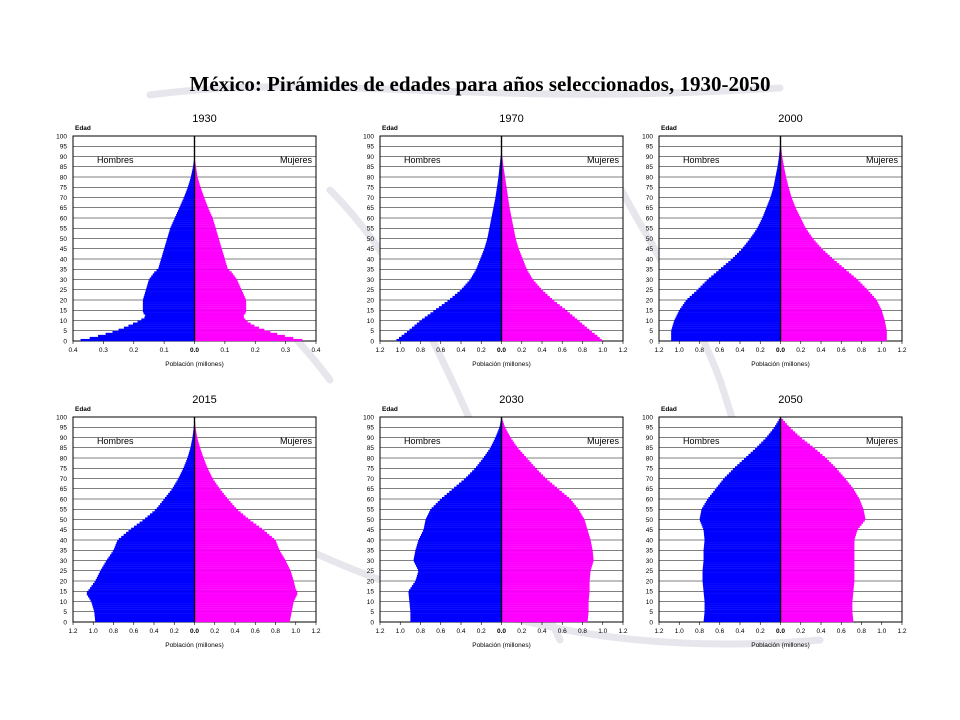  What do you see at coordinates (64, 592) in the screenshot?
I see `y-tick-label: 15` at bounding box center [64, 592].